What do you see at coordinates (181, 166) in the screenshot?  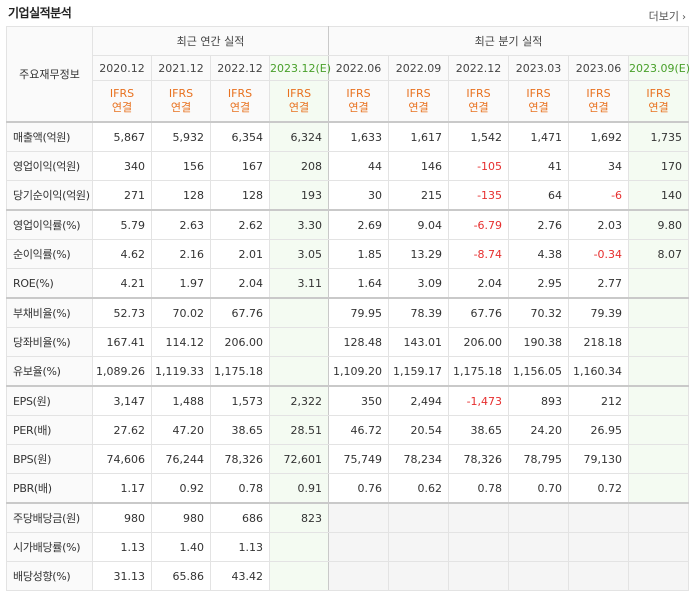 I see `cell-value: 156` at bounding box center [181, 166].